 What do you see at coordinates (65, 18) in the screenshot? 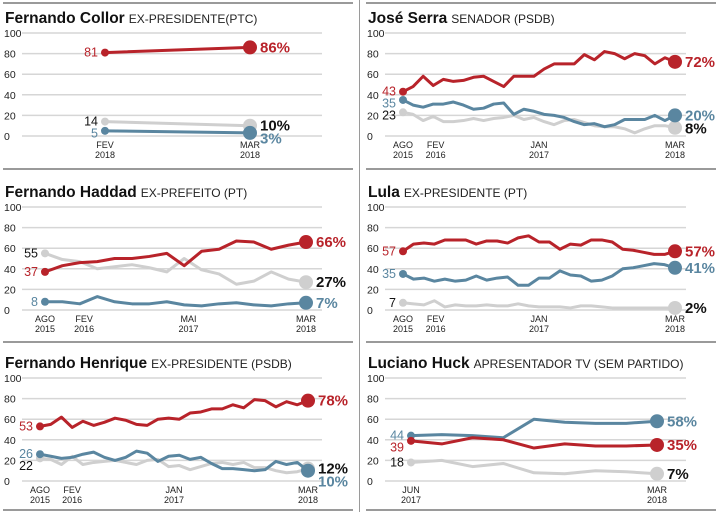
I see `candidate-name: Fernando Collor` at bounding box center [65, 18].